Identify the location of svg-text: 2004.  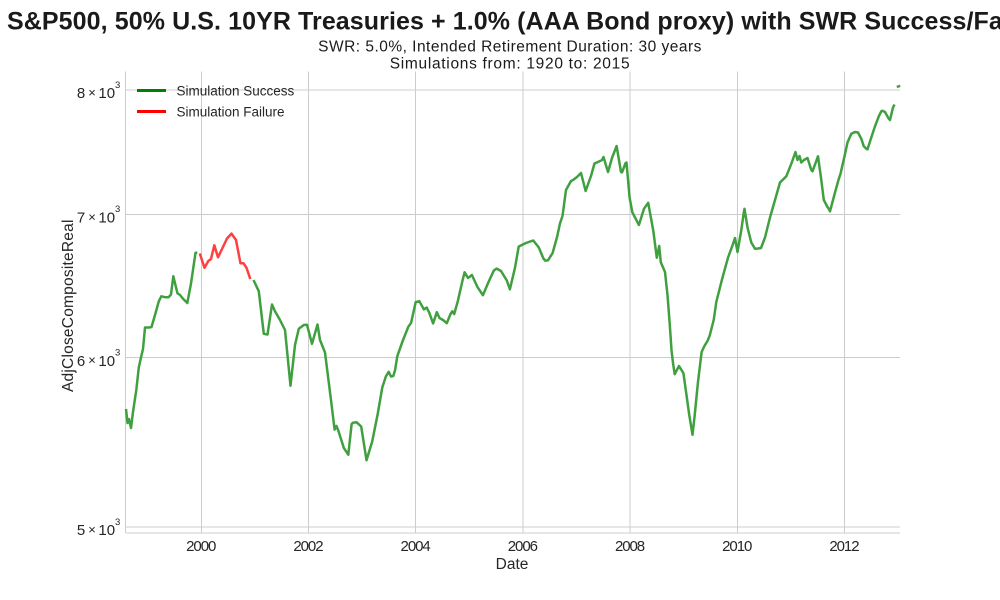
(416, 546).